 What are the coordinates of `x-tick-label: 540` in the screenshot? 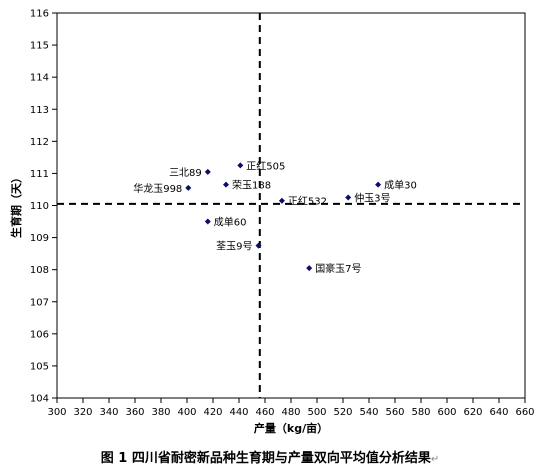 It's located at (368, 412).